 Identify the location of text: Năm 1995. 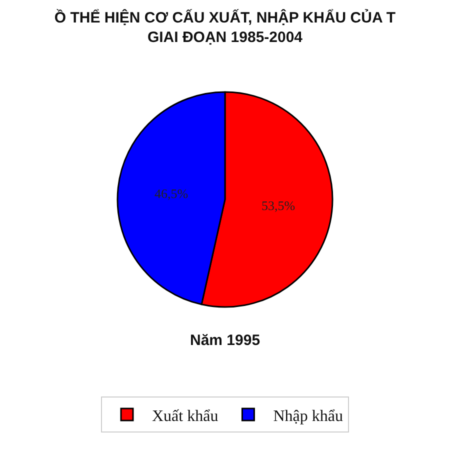
(225, 340).